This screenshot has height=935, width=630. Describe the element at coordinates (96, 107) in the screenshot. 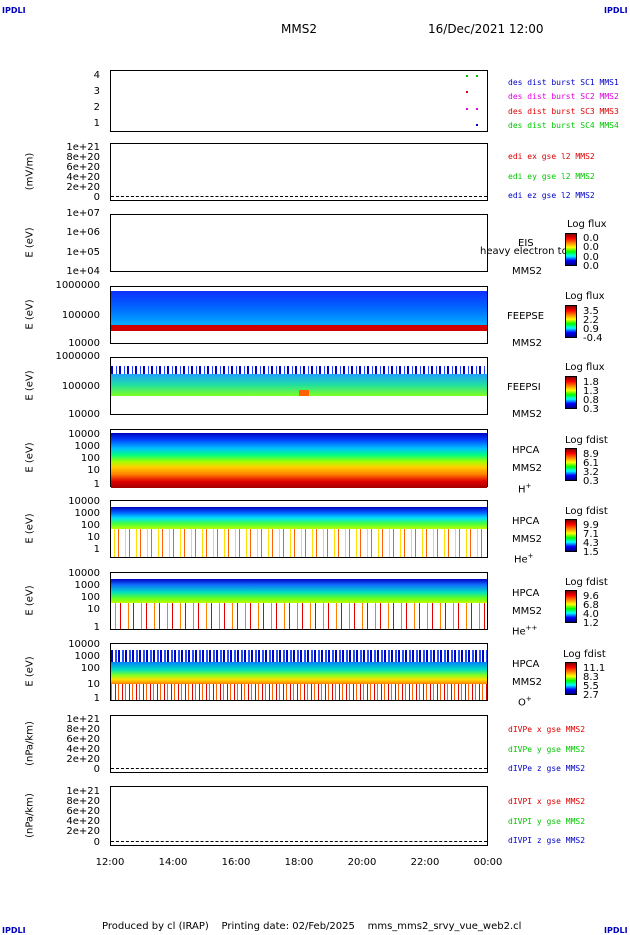

I see `y-tick: 2` at that location.